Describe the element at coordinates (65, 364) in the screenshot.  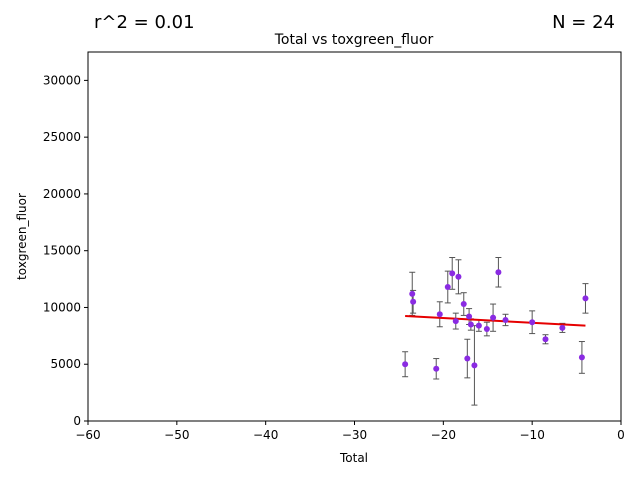
I see `y-tick-label: 5000` at that location.